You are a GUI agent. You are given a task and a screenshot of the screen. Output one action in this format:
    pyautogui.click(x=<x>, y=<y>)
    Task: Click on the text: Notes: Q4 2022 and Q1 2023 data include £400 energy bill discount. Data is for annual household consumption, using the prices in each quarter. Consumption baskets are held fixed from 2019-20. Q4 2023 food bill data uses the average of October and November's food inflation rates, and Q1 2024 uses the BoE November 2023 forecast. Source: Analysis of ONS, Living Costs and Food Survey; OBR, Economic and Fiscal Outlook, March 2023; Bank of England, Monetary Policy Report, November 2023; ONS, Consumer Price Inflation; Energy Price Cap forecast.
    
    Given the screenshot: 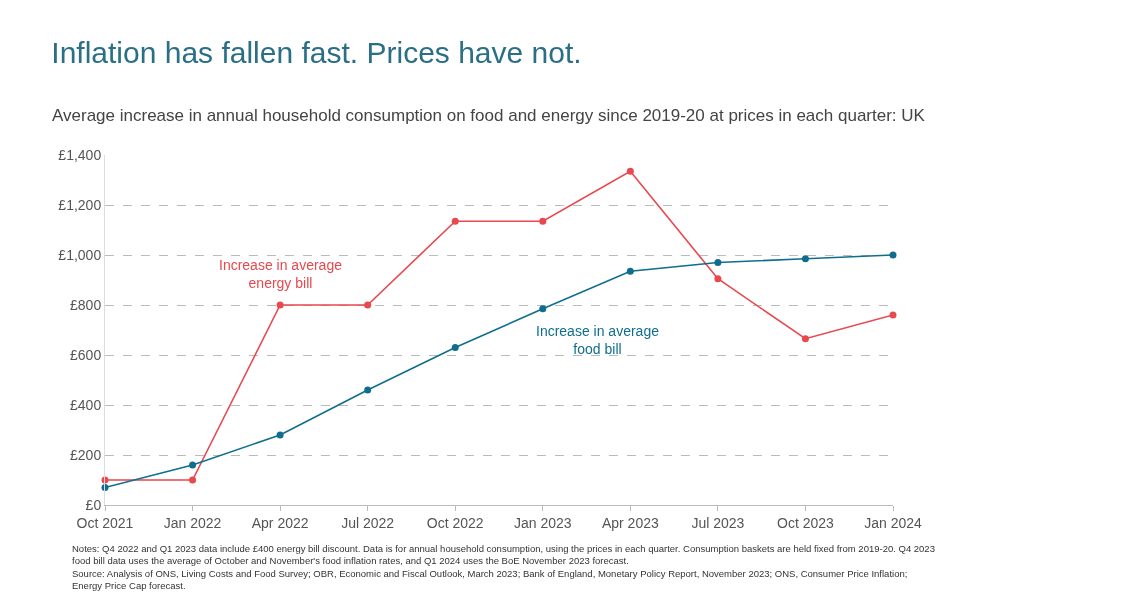 What is the action you would take?
    pyautogui.click(x=503, y=567)
    